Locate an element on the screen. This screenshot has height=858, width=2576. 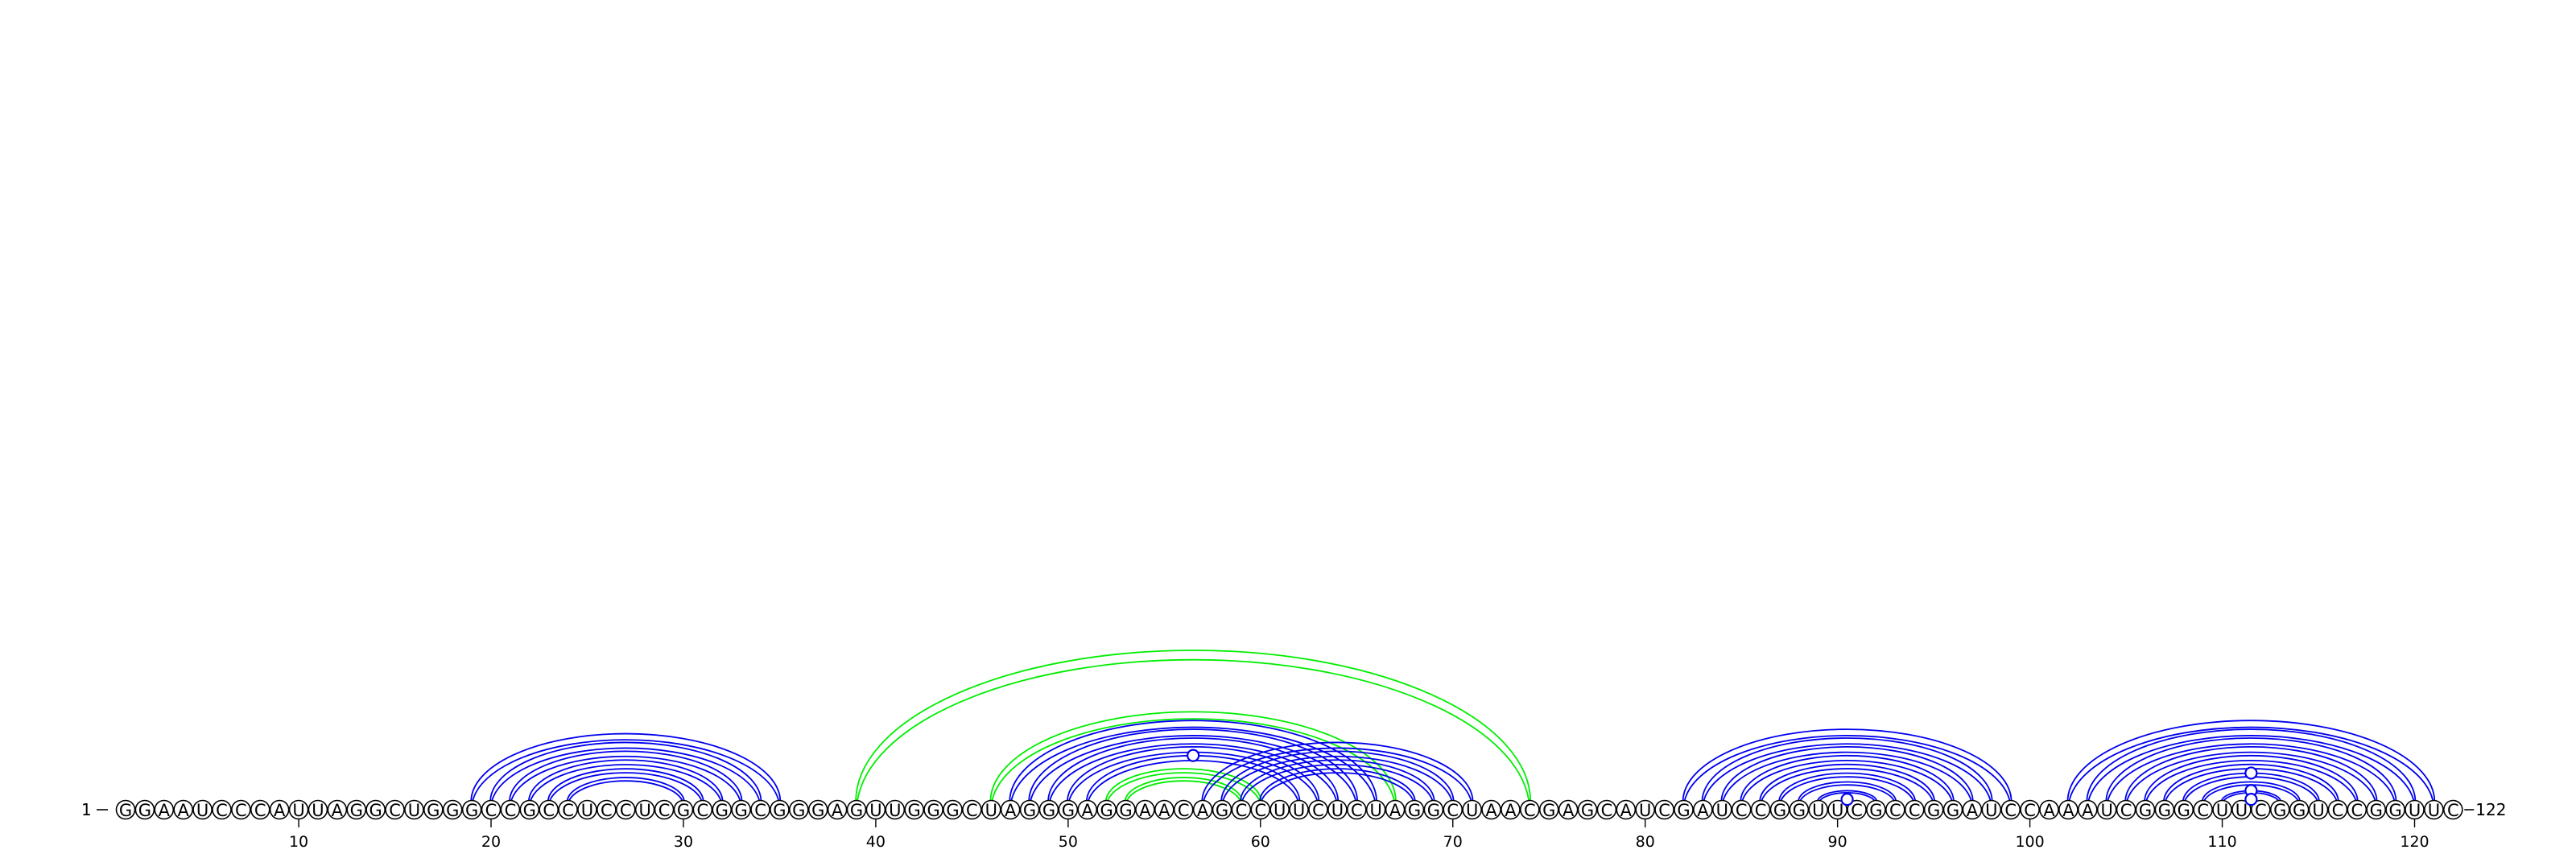
tick-label: 90 is located at coordinates (1837, 842).